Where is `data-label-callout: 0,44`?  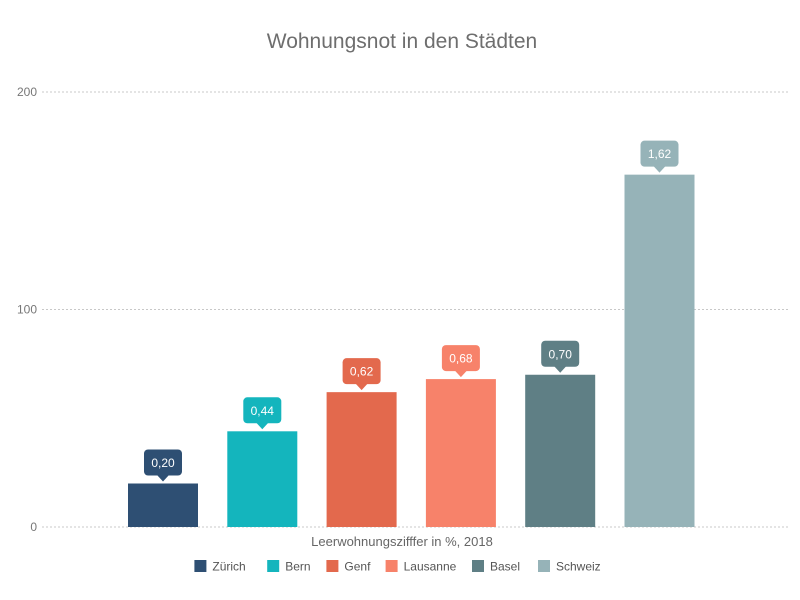
data-label-callout: 0,44 is located at coordinates (262, 413).